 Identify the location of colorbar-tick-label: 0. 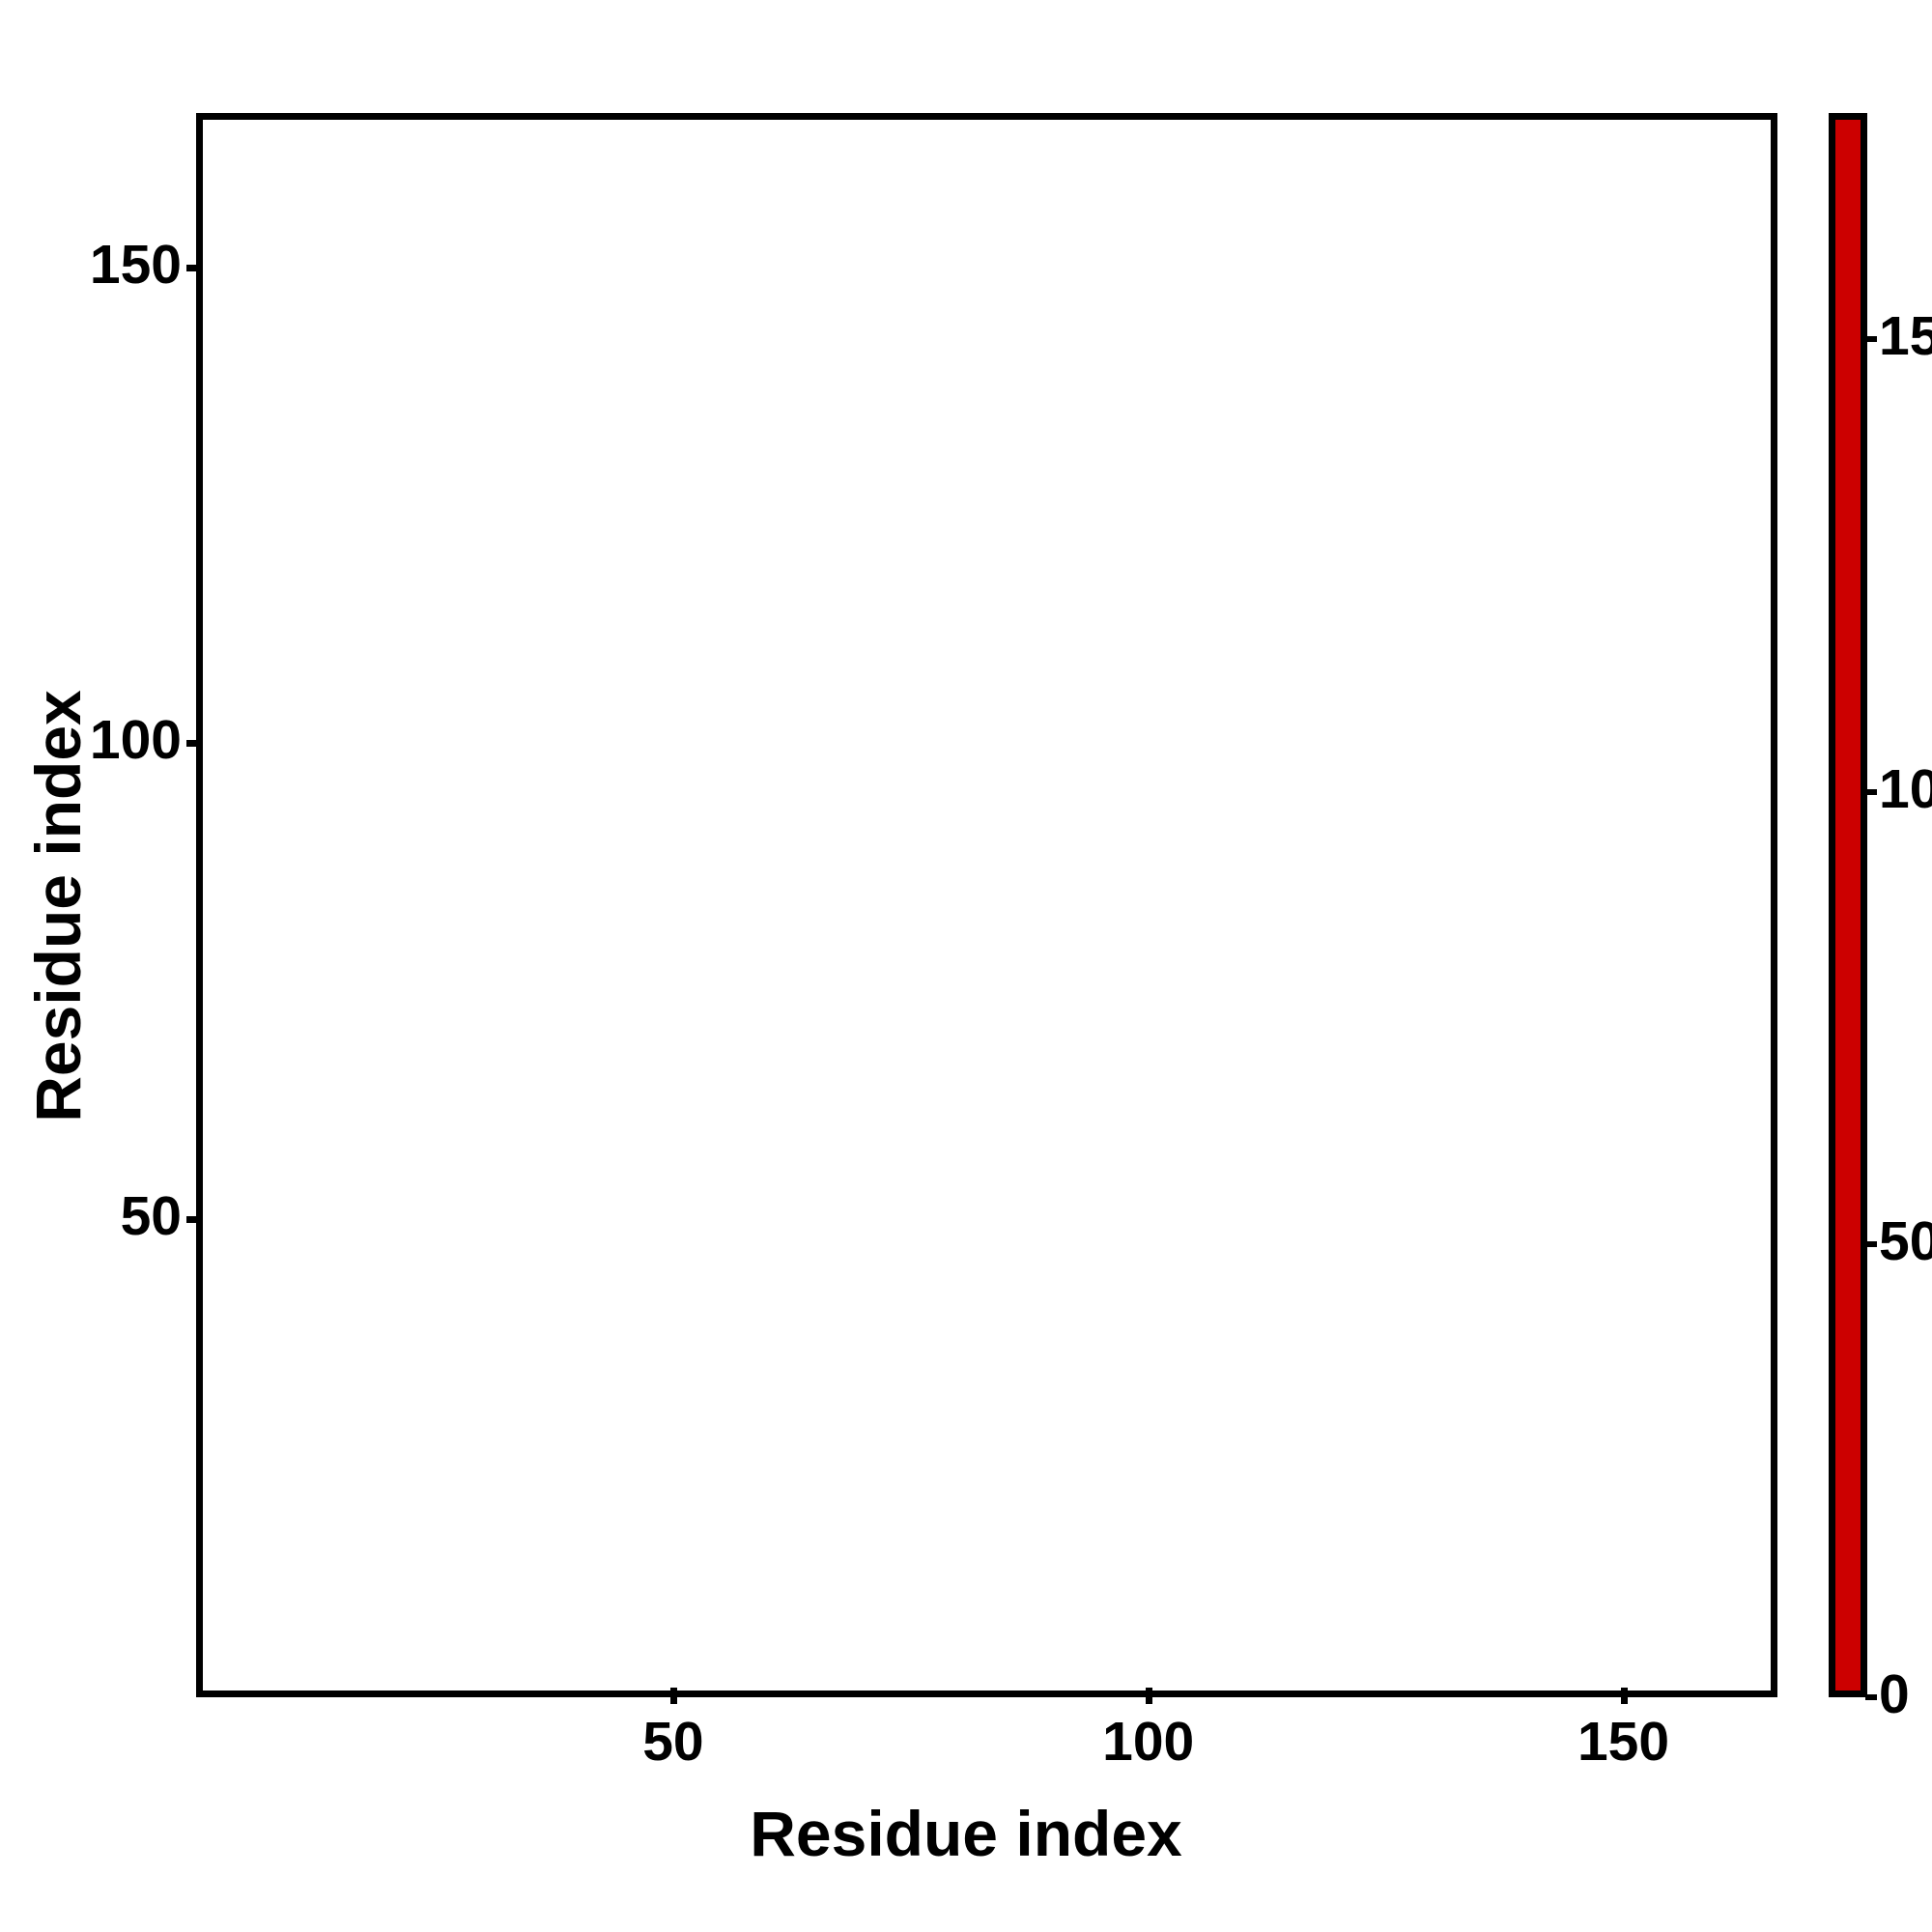
(1894, 1694).